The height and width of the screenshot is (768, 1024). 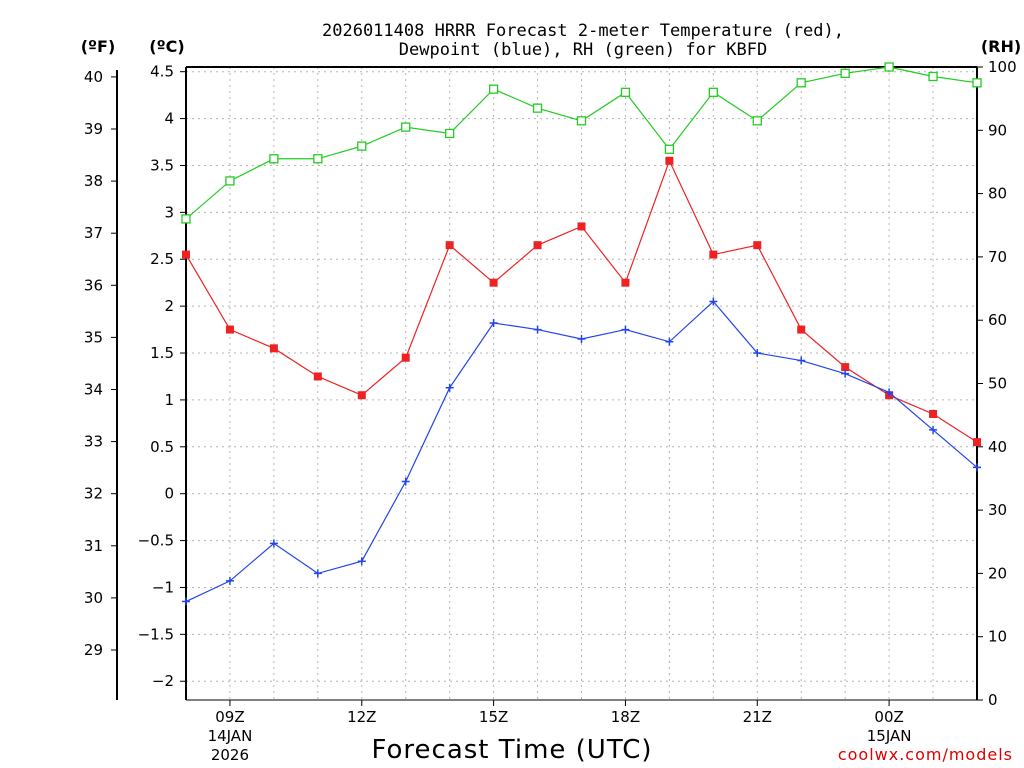 I want to click on rh-tick-label: 10, so click(x=997, y=637).